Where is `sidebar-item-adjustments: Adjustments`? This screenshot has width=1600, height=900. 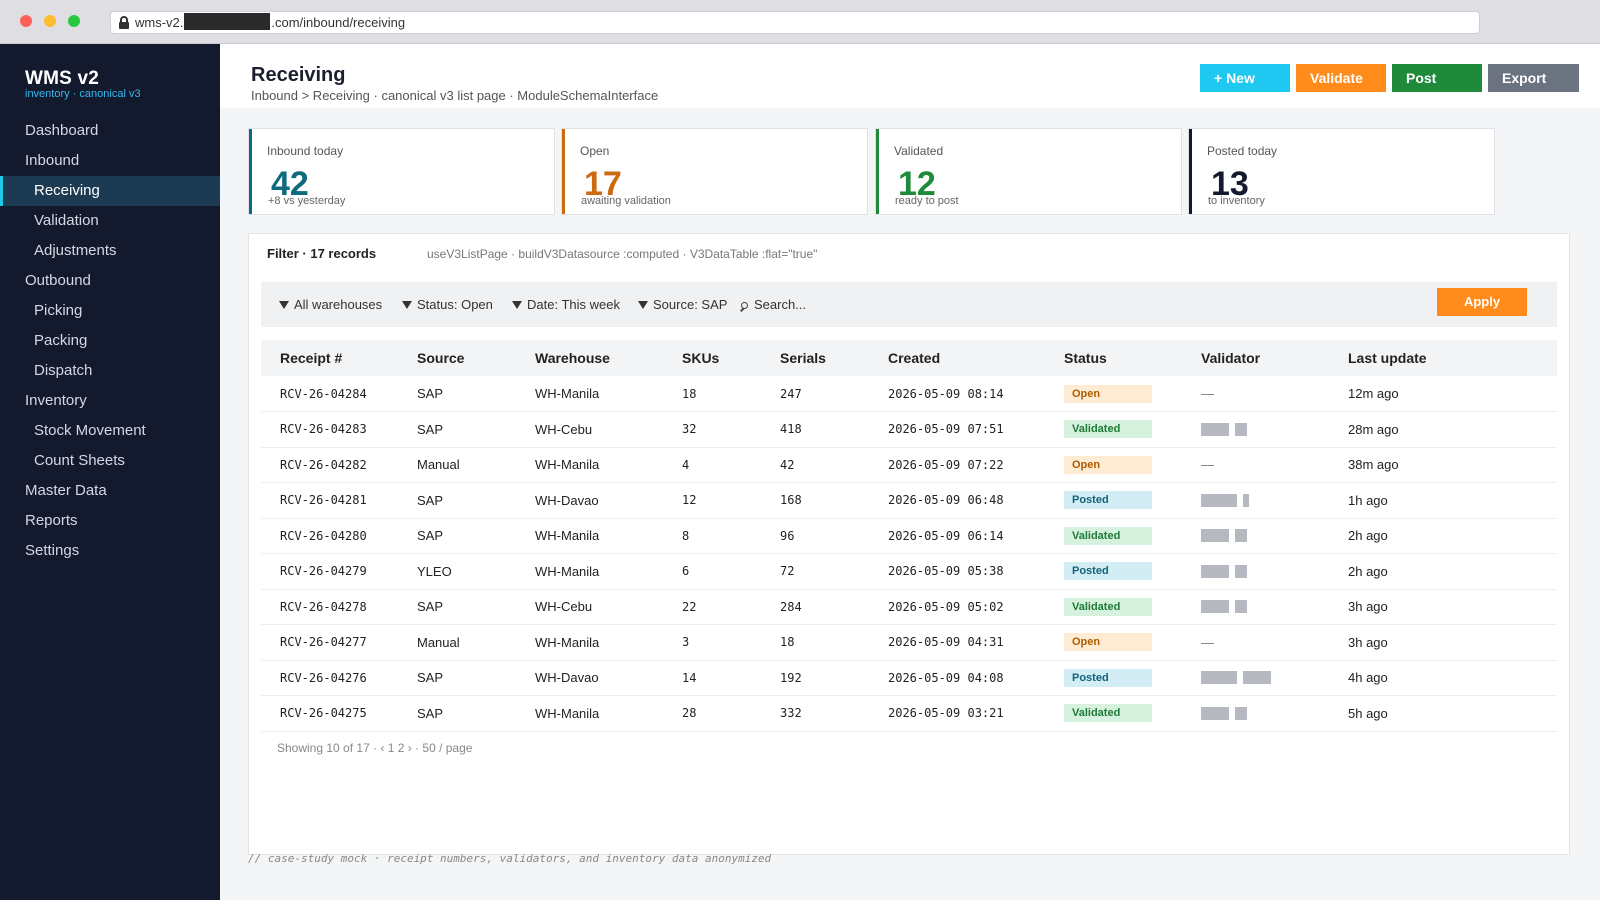 sidebar-item-adjustments: Adjustments is located at coordinates (75, 250).